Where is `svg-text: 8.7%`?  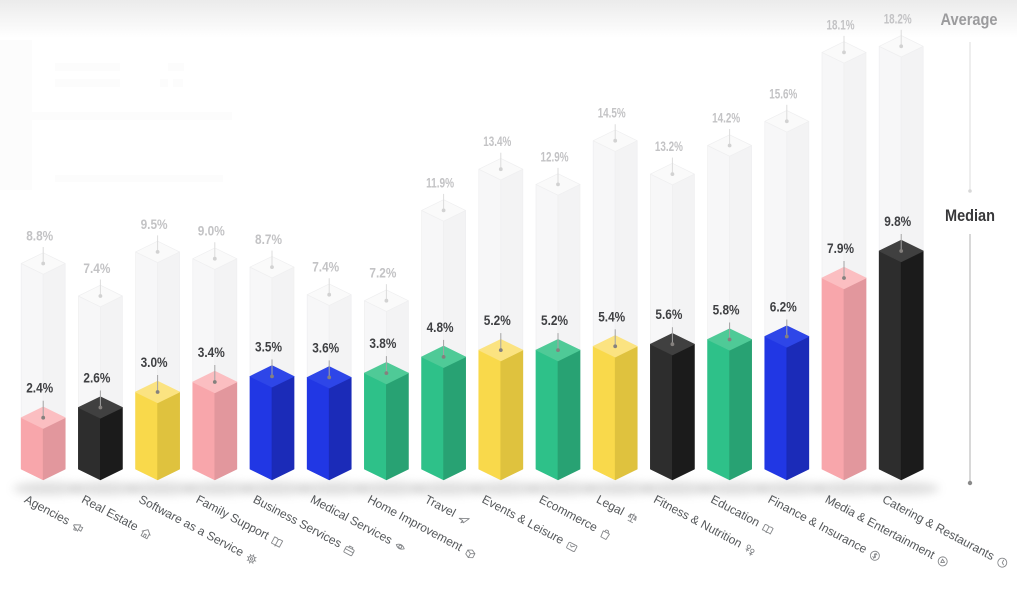
svg-text: 8.7% is located at coordinates (268, 239).